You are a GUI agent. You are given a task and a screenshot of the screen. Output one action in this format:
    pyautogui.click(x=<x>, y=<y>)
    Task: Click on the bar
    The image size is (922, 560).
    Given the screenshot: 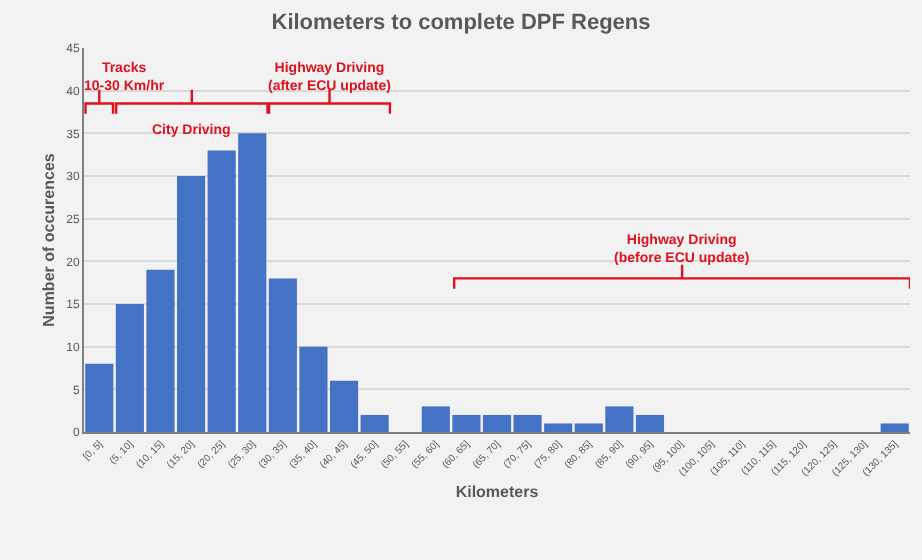 What is the action you would take?
    pyautogui.click(x=894, y=427)
    